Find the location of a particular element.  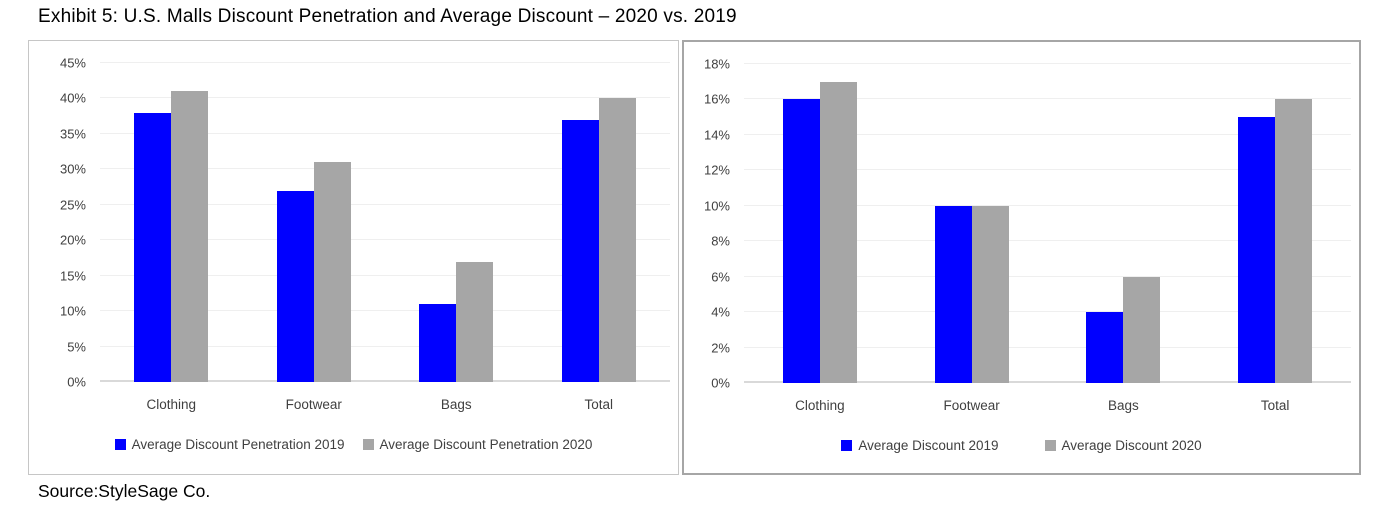

y-tick-label: 4% is located at coordinates (720, 312).